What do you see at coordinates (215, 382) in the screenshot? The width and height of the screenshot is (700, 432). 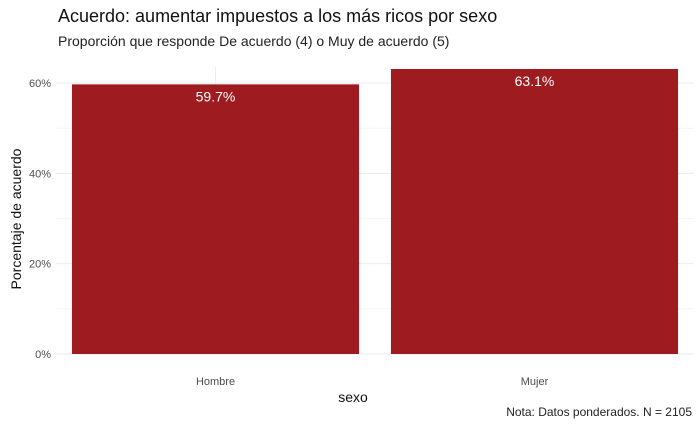 I see `x-tick-label: Hombre` at bounding box center [215, 382].